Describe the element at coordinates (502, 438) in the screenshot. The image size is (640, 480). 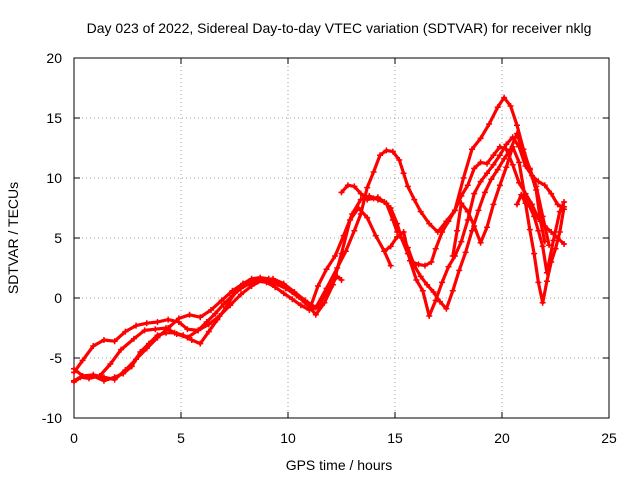
I see `x-tick-label: 20` at that location.